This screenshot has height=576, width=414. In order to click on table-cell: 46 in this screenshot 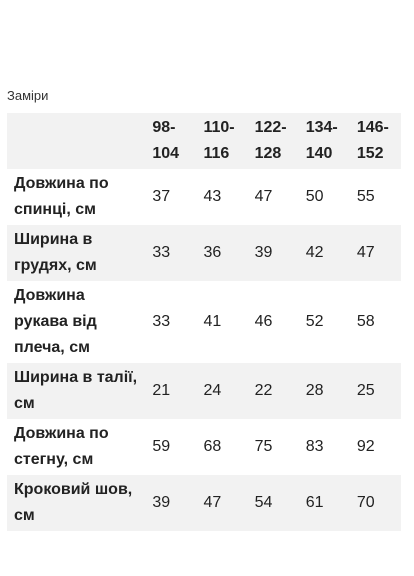, I will do `click(263, 321)`.